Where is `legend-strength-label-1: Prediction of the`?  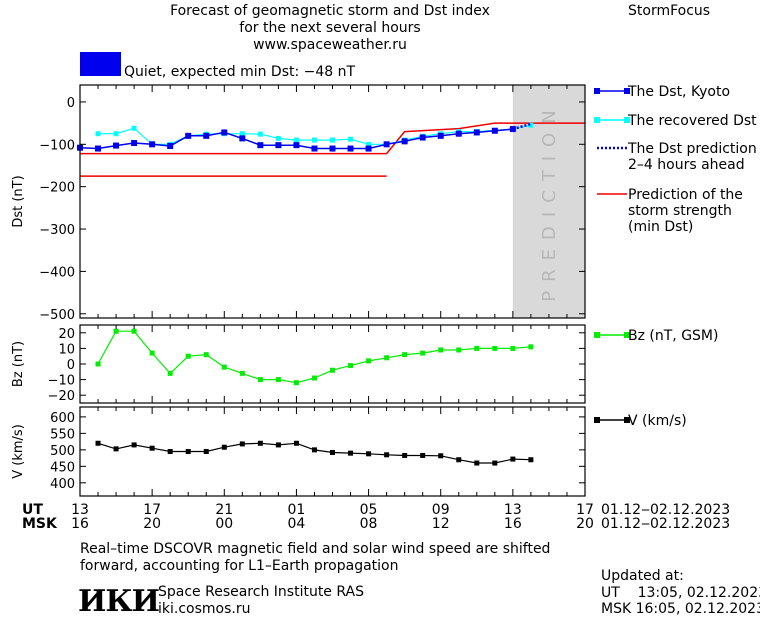 legend-strength-label-1: Prediction of the is located at coordinates (685, 195).